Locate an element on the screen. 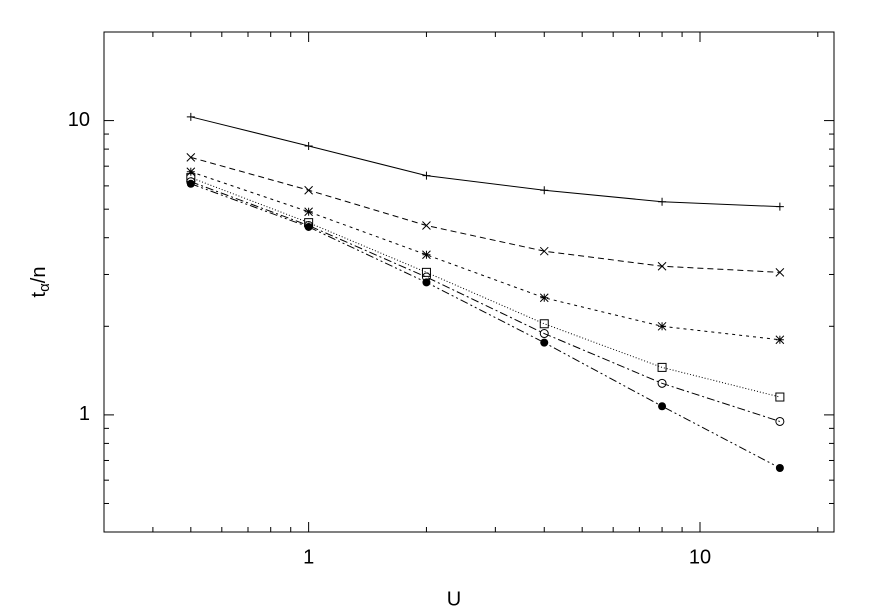 The image size is (879, 615). x-tick-label: 1 is located at coordinates (308, 557).